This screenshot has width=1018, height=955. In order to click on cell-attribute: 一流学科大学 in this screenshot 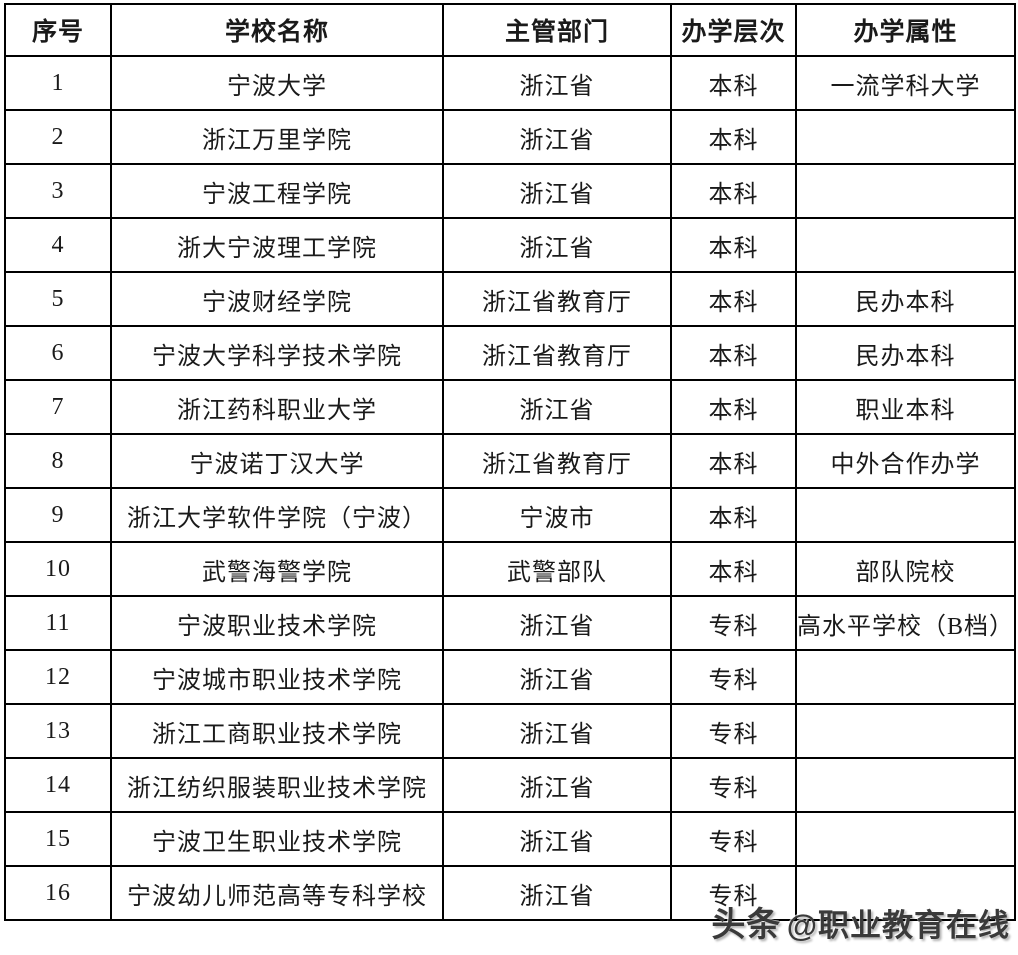, I will do `click(905, 83)`.